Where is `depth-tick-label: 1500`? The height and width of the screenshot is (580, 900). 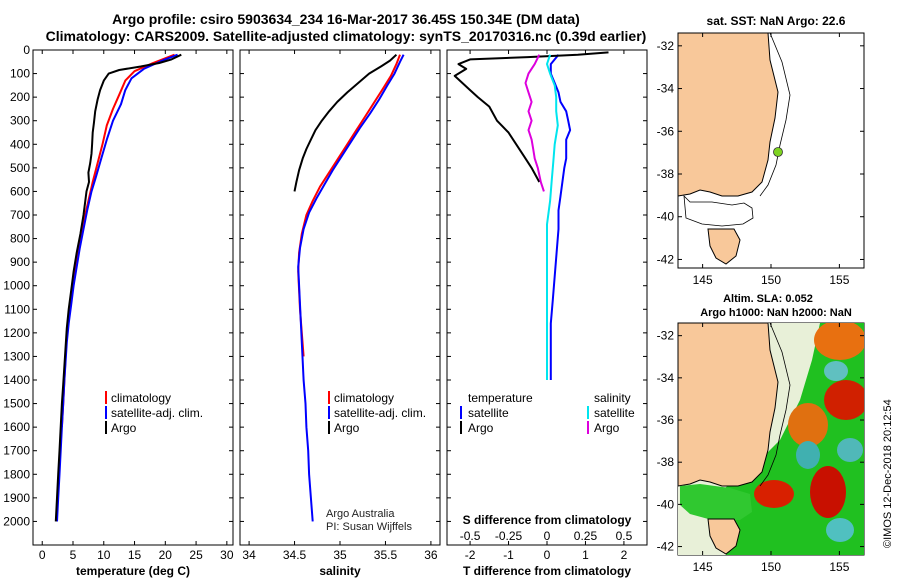
depth-tick-label: 1500 is located at coordinates (16, 404).